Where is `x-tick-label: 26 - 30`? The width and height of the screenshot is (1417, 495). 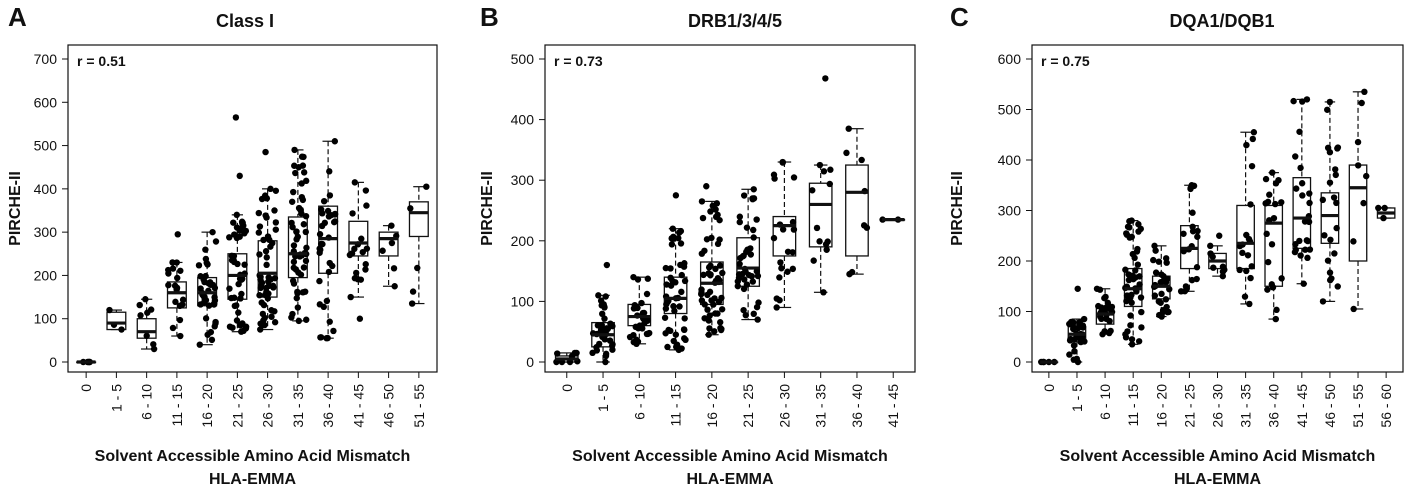
x-tick-label: 26 - 30 is located at coordinates (1218, 406).